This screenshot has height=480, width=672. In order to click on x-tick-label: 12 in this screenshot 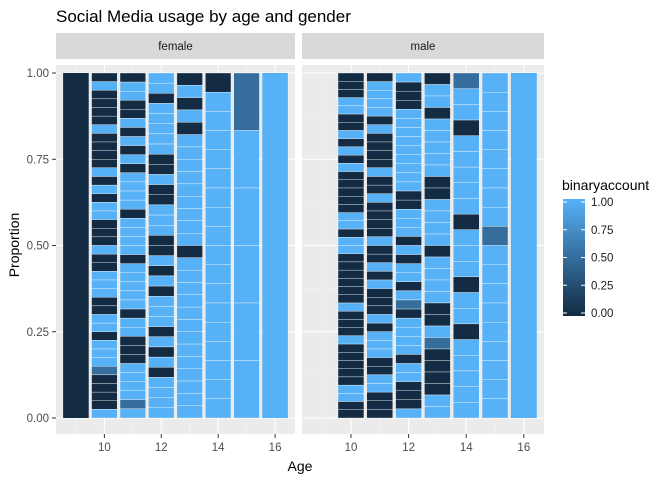, I will do `click(161, 448)`.